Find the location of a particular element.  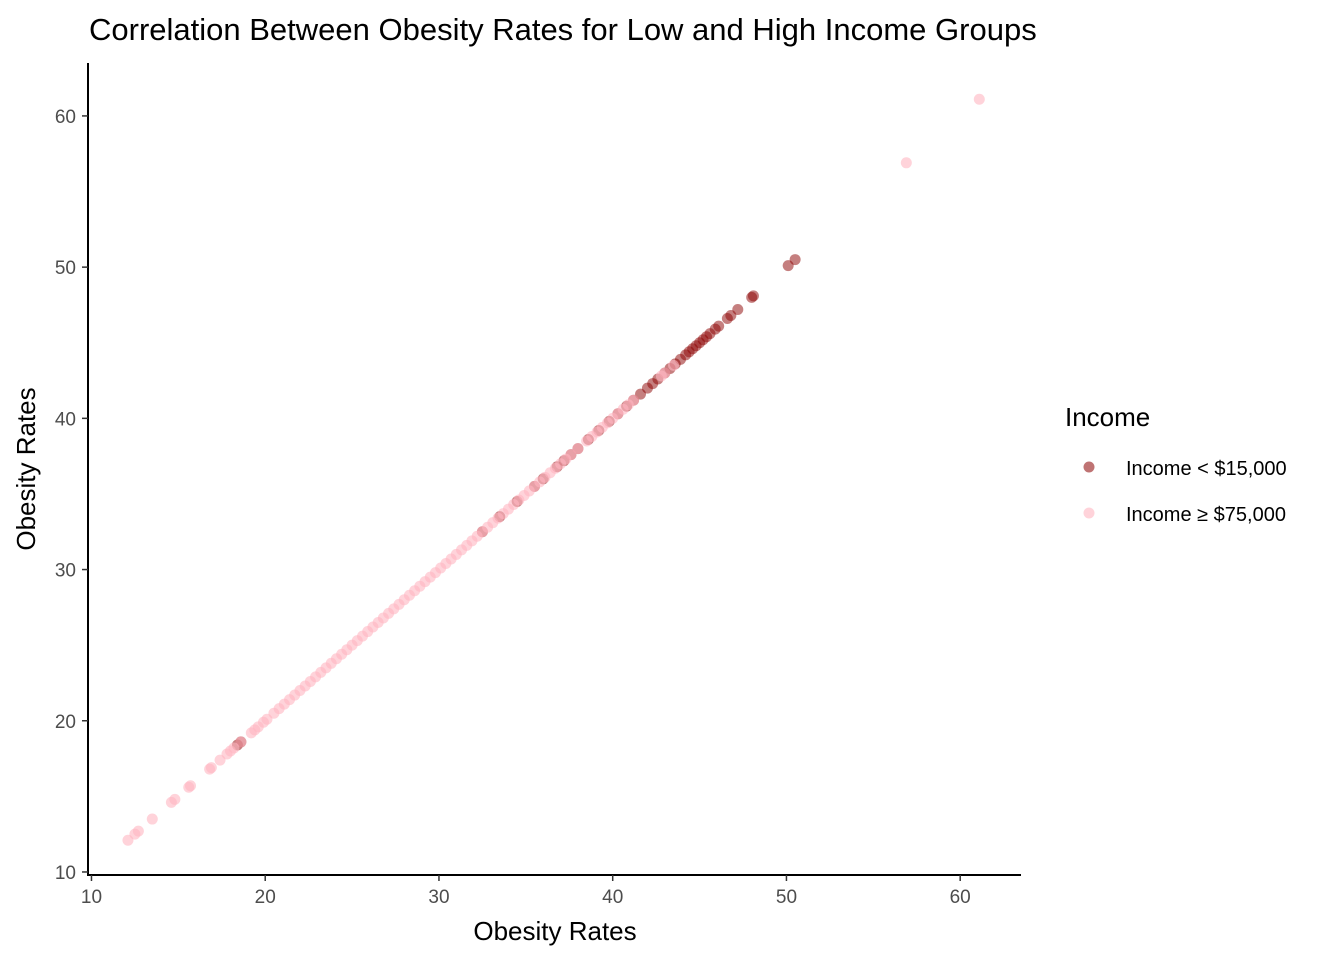

y-tick-label: 40 is located at coordinates (65, 419).